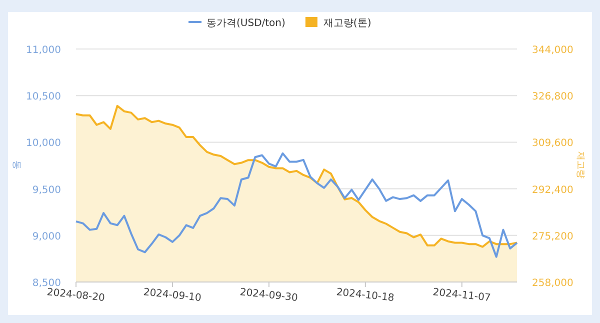 The image size is (600, 323). What do you see at coordinates (16, 165) in the screenshot?
I see `y-axis-title: 동` at bounding box center [16, 165].